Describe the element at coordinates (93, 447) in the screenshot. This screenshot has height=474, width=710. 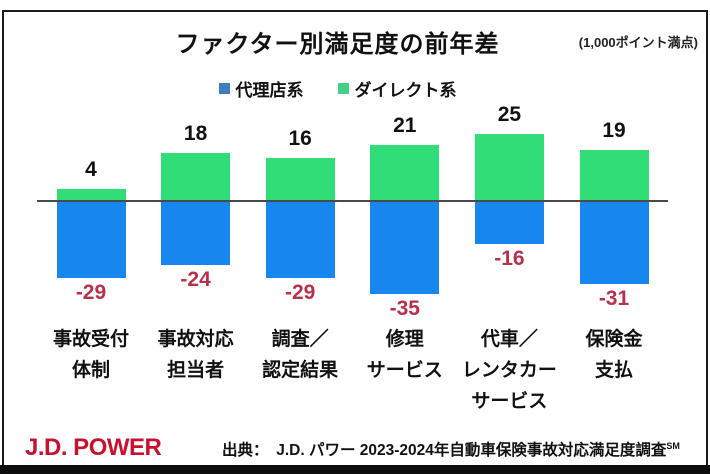
I see `jdpower-logo: J.D. POWER` at that location.